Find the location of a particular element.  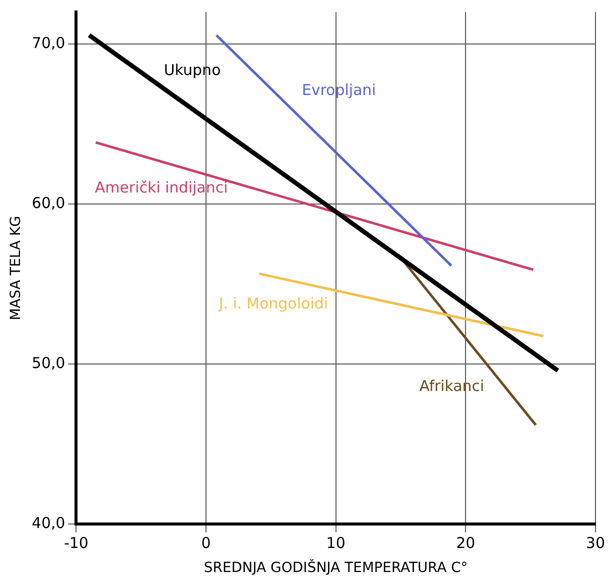

x-tick-label: 30 is located at coordinates (596, 543).